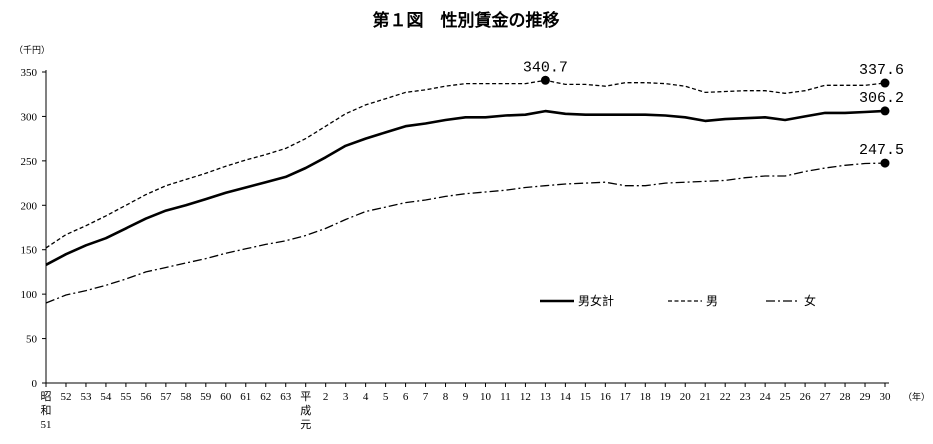  What do you see at coordinates (916, 397) in the screenshot?
I see `x-axis-unit: （年）` at bounding box center [916, 397].